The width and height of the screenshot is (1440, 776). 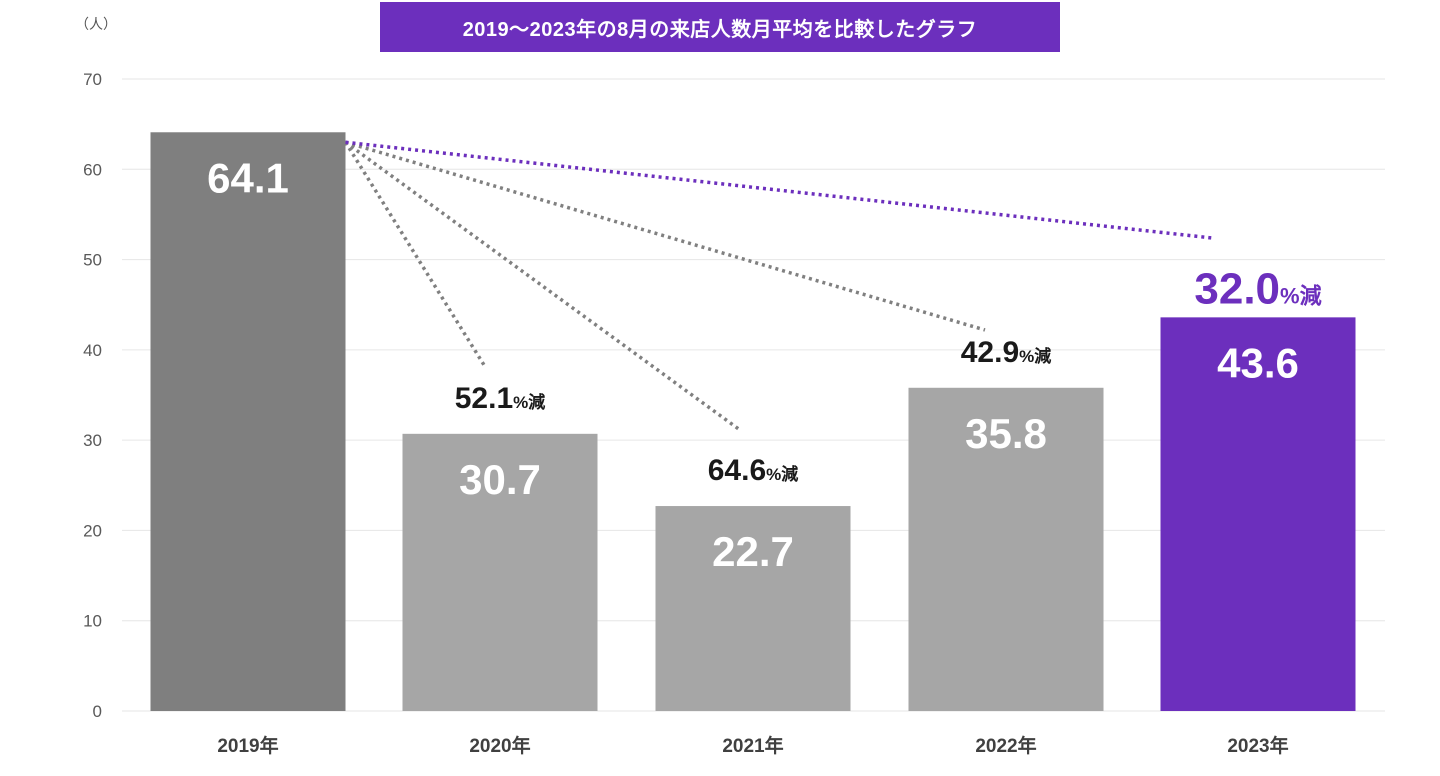 I want to click on y-tick-label-60: 60, so click(x=92, y=169).